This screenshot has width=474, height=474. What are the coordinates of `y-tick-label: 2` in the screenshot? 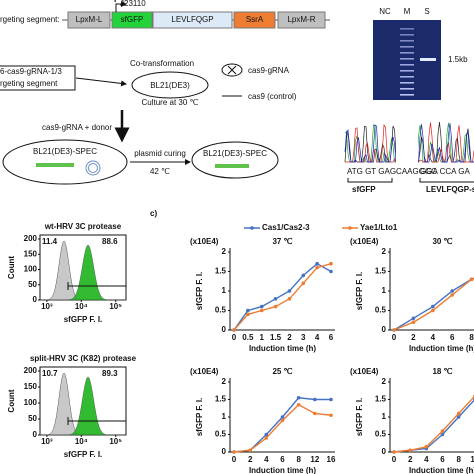 It's located at (384, 251).